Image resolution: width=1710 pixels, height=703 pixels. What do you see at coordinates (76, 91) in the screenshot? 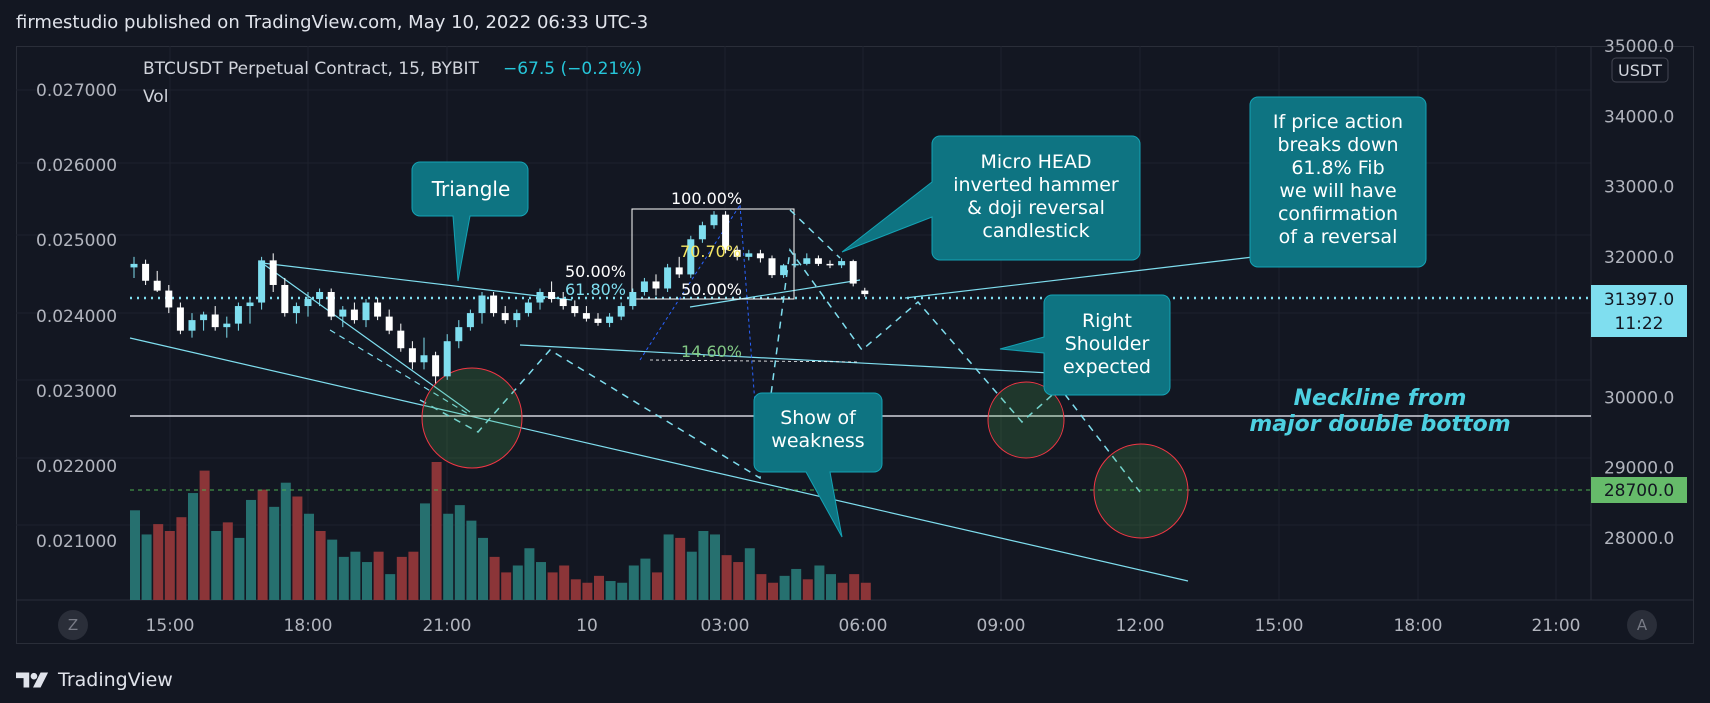
I see `left-axis-tick: 0.027000` at bounding box center [76, 91].